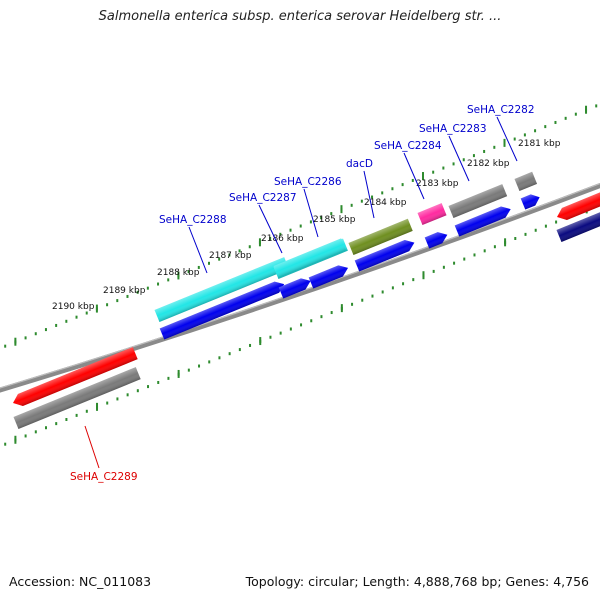  I want to click on tick-label: 2186 kbp, so click(282, 239).